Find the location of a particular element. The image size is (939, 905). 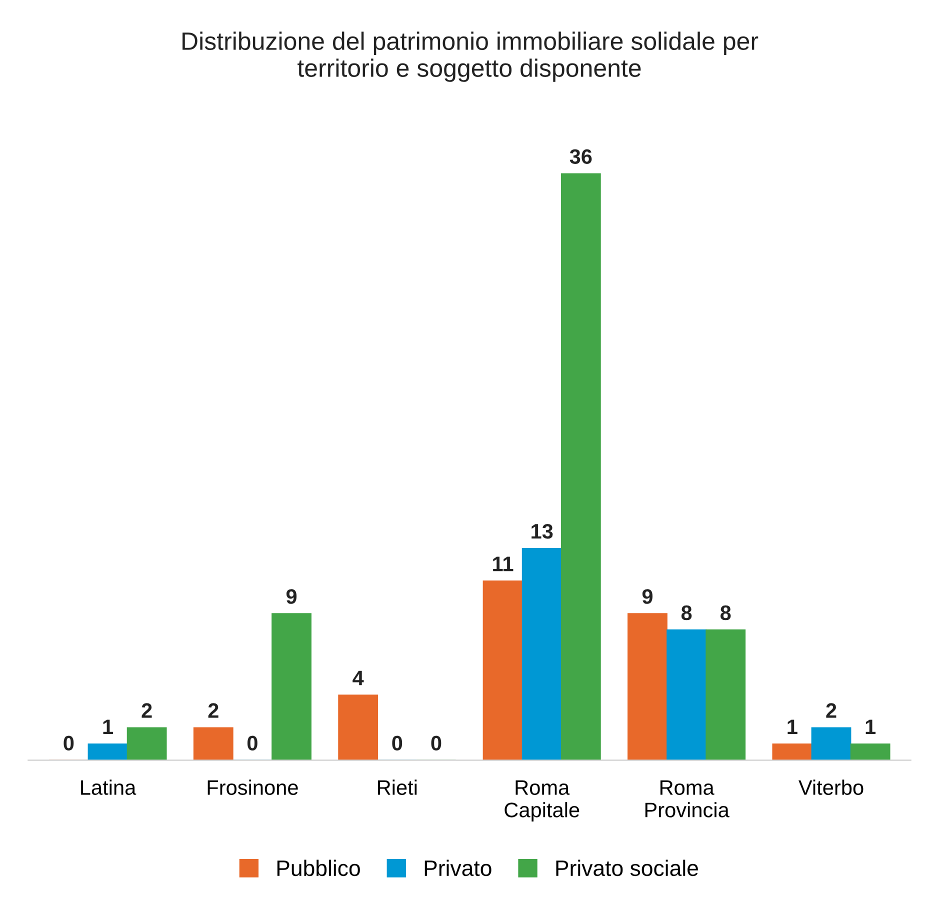

x-tick-label: Frosinone is located at coordinates (253, 787).